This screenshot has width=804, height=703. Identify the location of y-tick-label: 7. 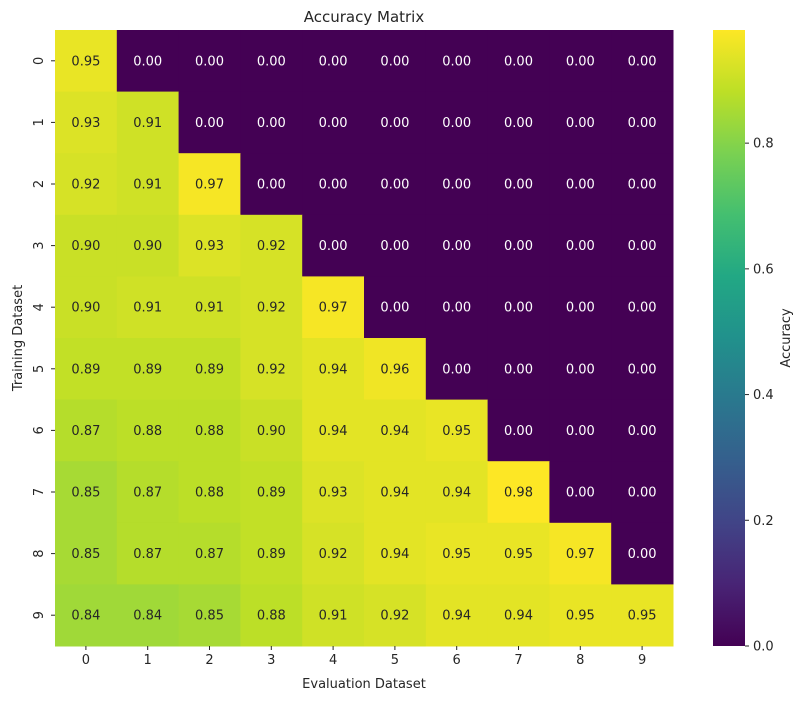
(39, 492).